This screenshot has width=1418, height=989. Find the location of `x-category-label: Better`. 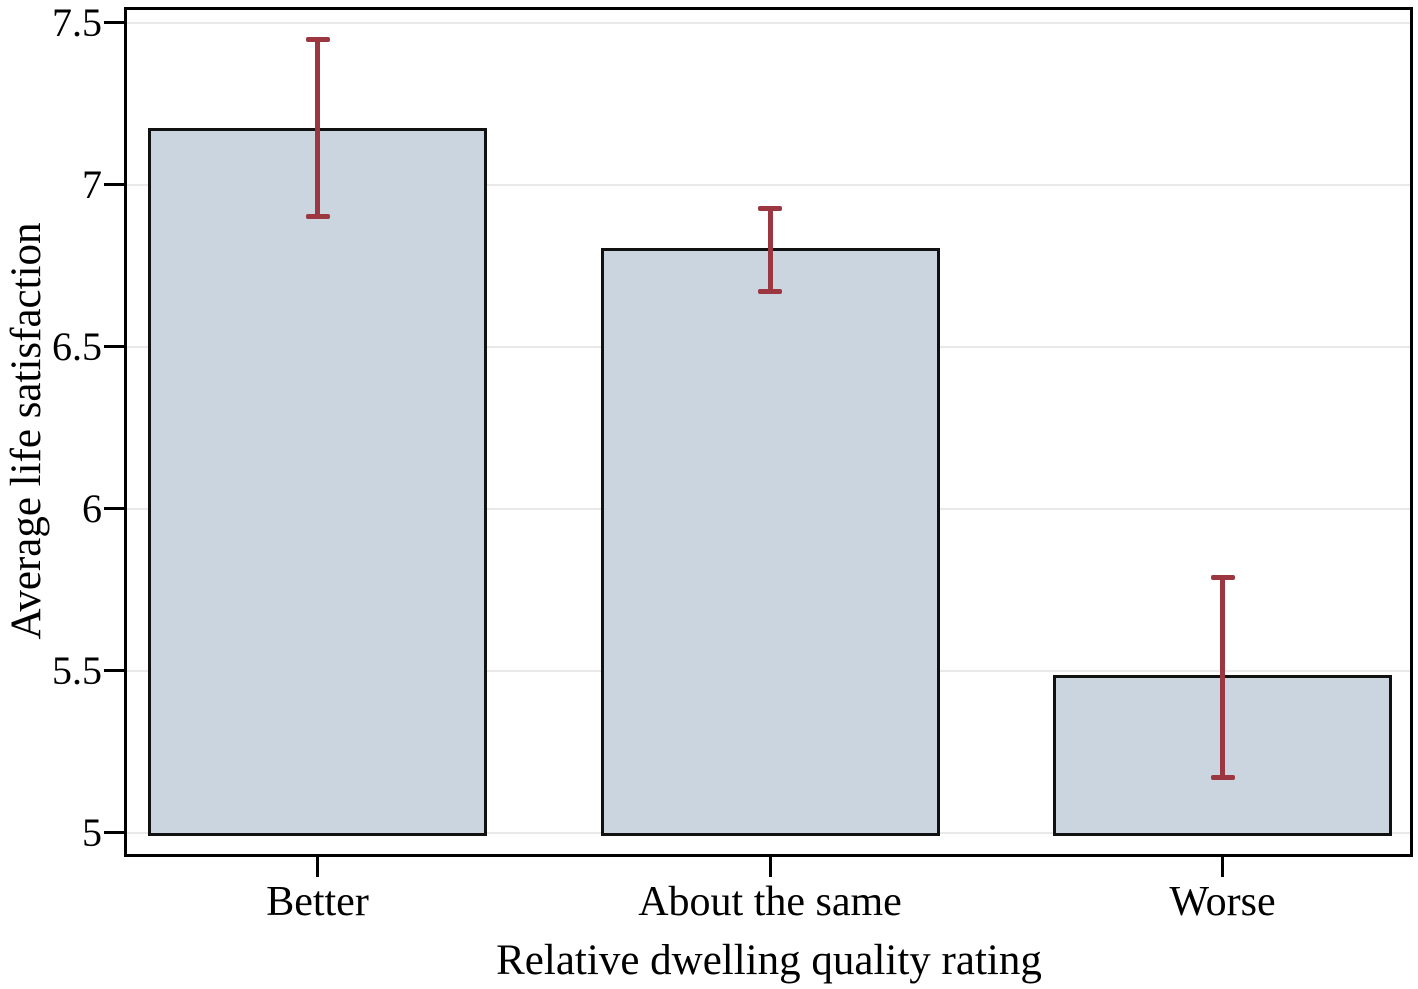

x-category-label: Better is located at coordinates (317, 902).